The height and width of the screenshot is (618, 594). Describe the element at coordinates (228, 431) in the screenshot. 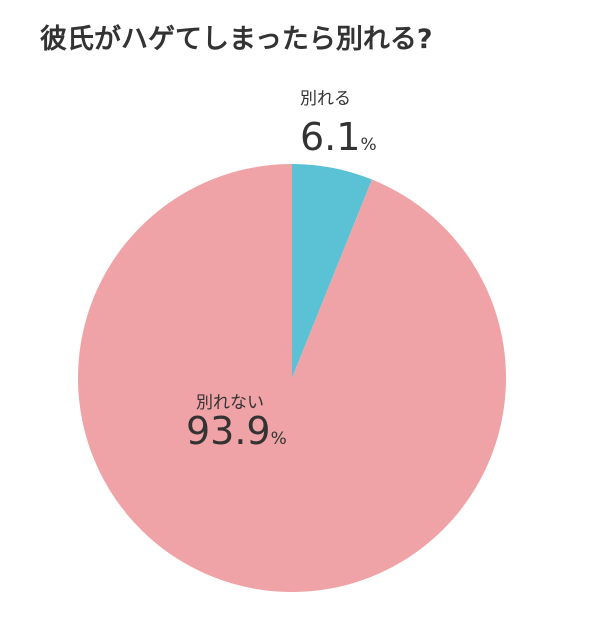

I see `value-number: 93.9` at that location.